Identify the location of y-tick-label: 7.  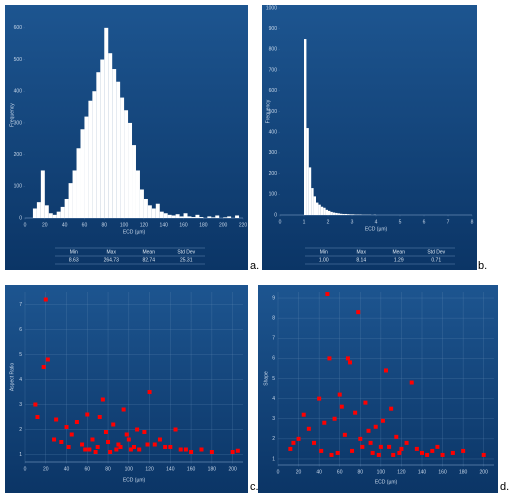
(273, 339).